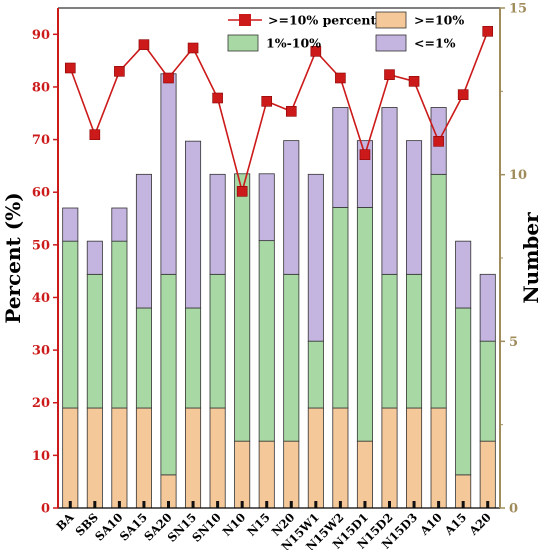  What do you see at coordinates (41, 35) in the screenshot?
I see `y-tick-label: 90` at bounding box center [41, 35].